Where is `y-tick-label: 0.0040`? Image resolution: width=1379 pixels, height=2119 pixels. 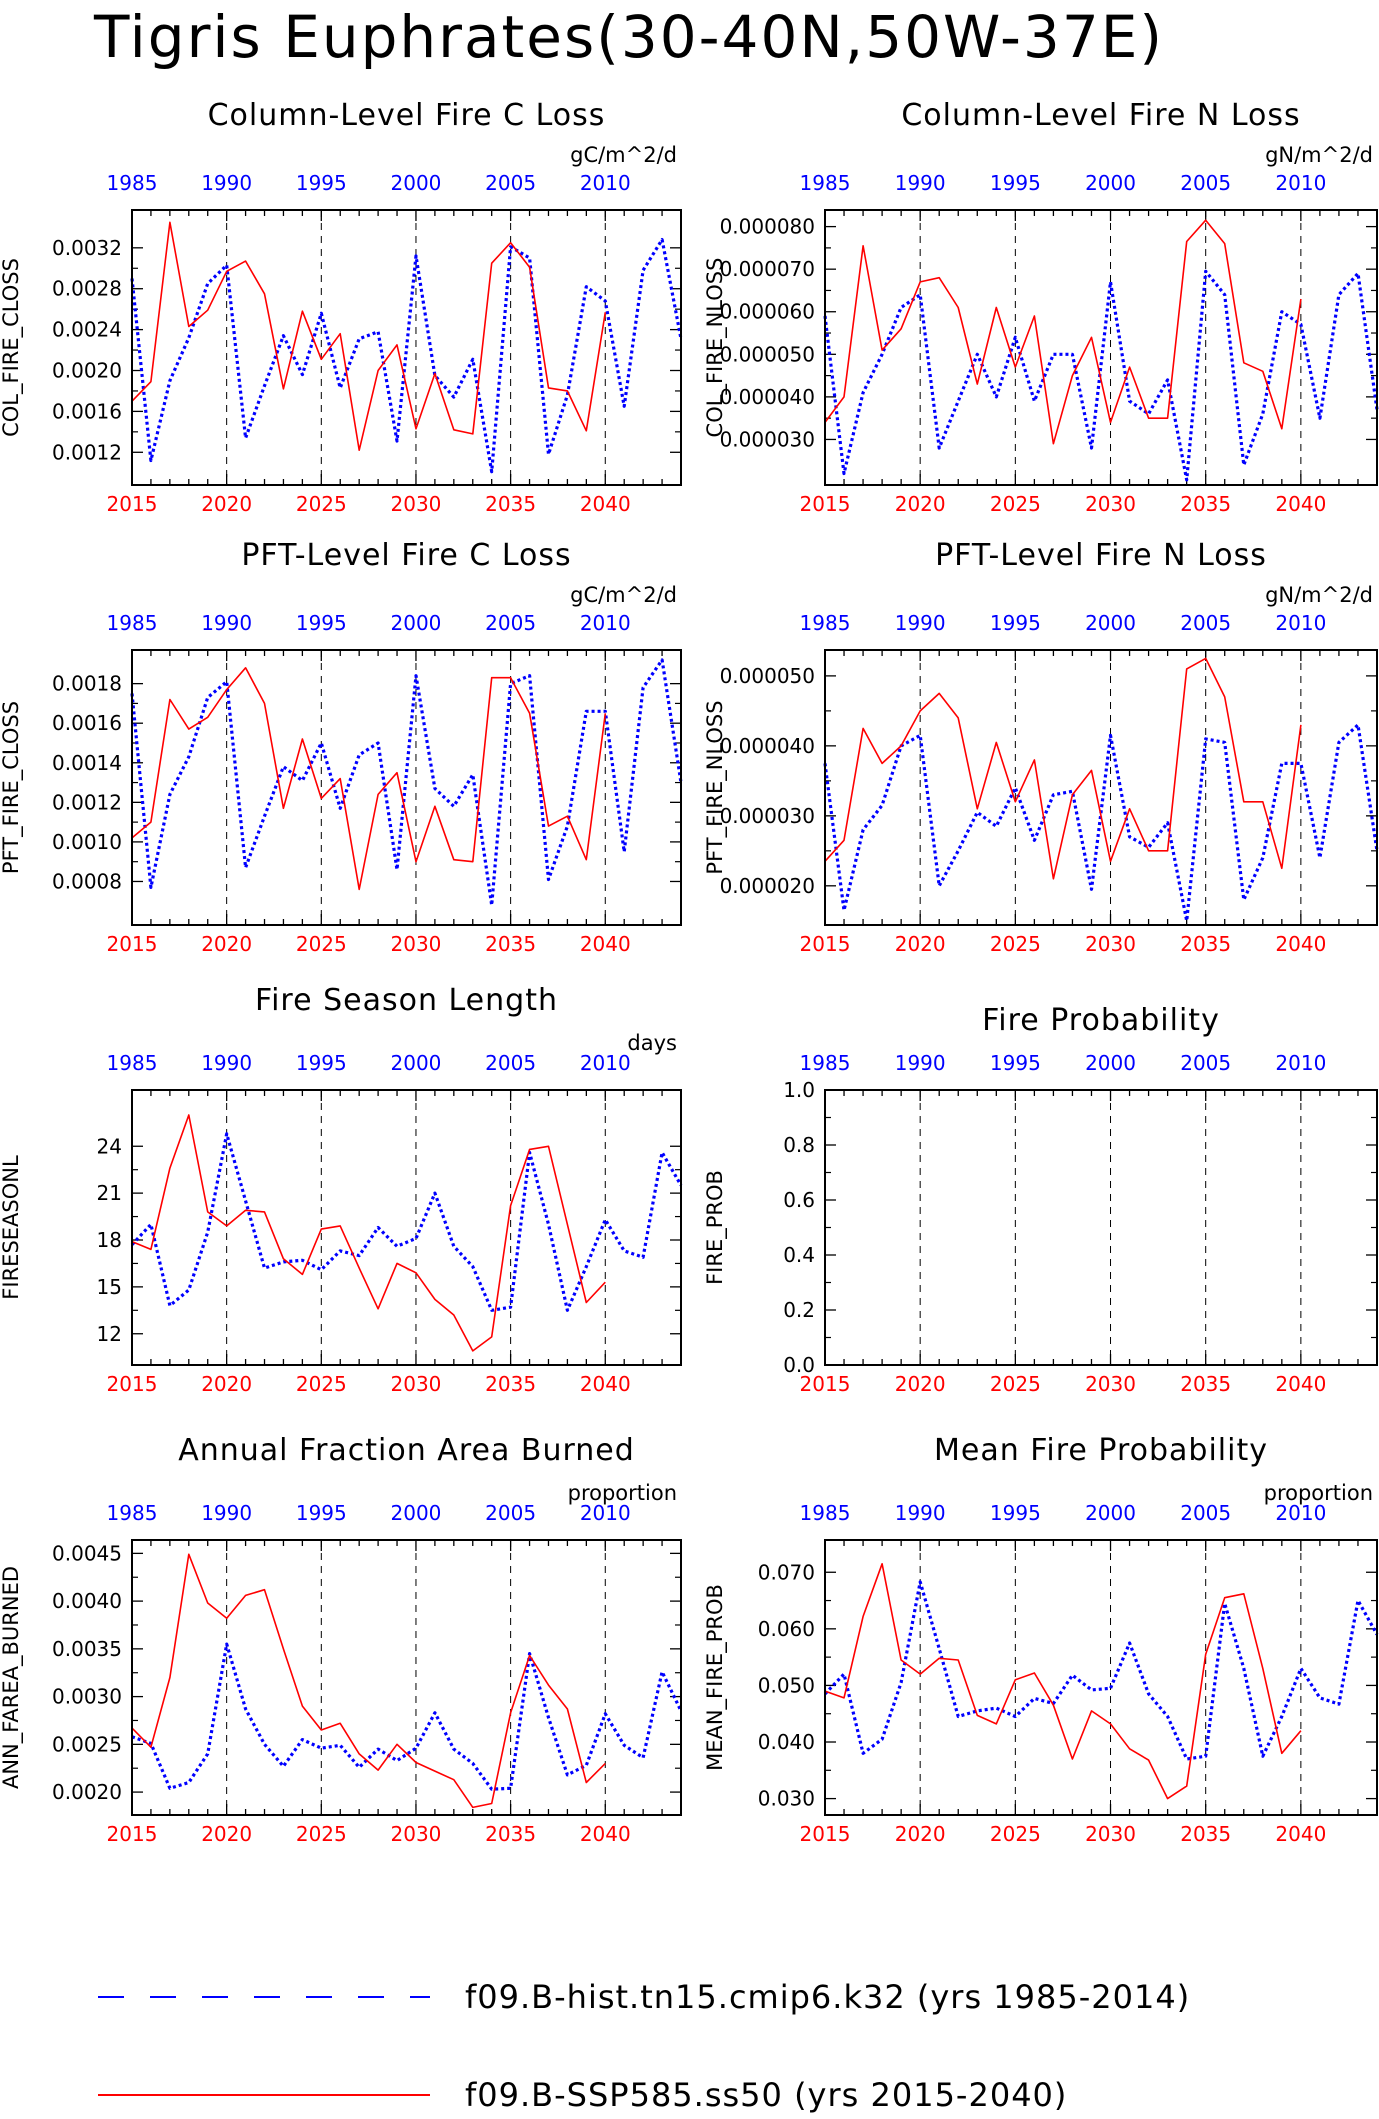
y-tick-label: 0.0040 is located at coordinates (87, 1601).